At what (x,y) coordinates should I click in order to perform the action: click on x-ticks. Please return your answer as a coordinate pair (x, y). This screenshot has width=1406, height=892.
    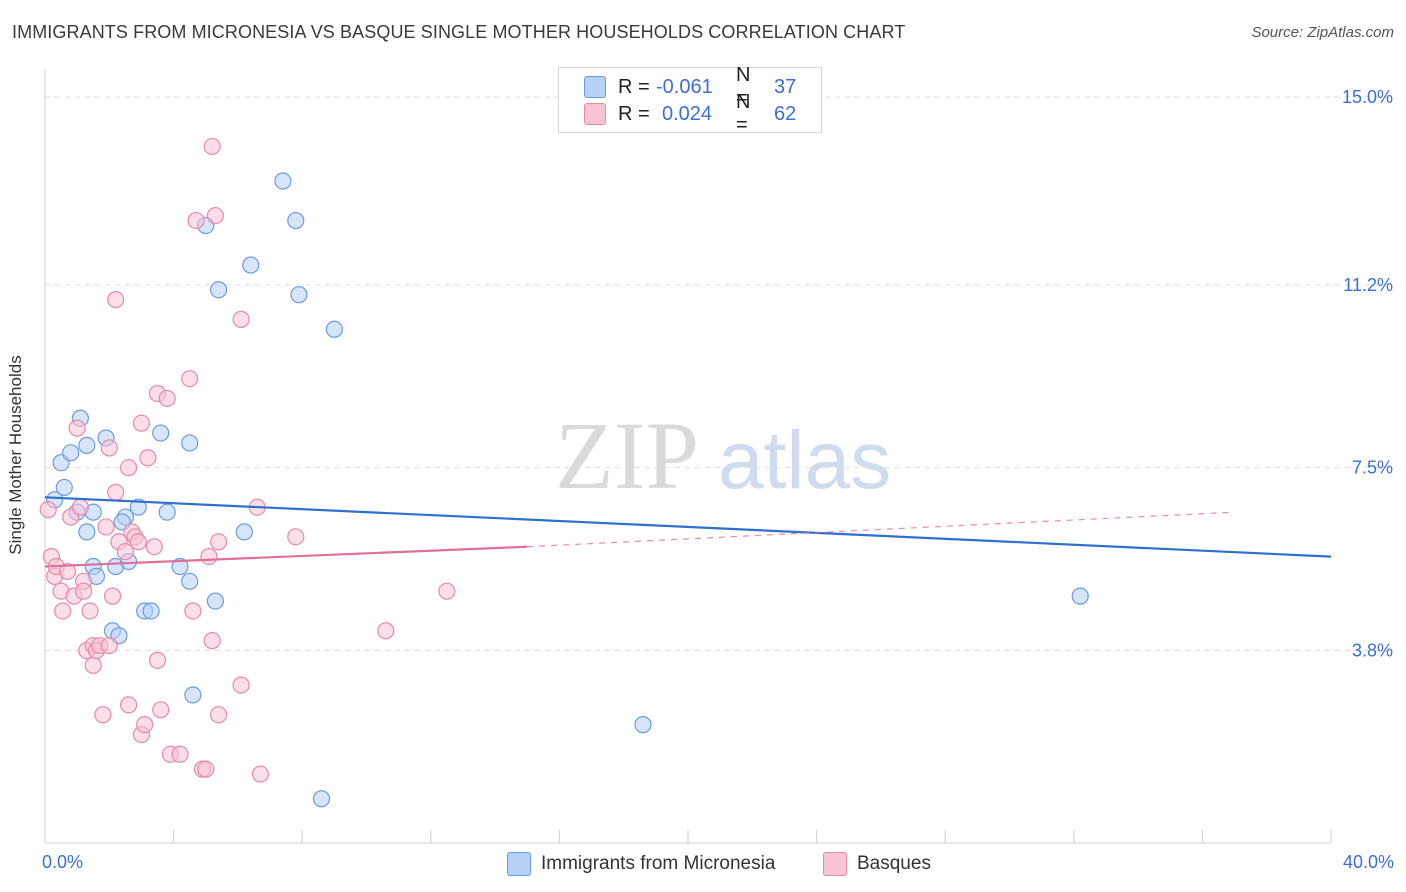
    Looking at the image, I should click on (752, 836).